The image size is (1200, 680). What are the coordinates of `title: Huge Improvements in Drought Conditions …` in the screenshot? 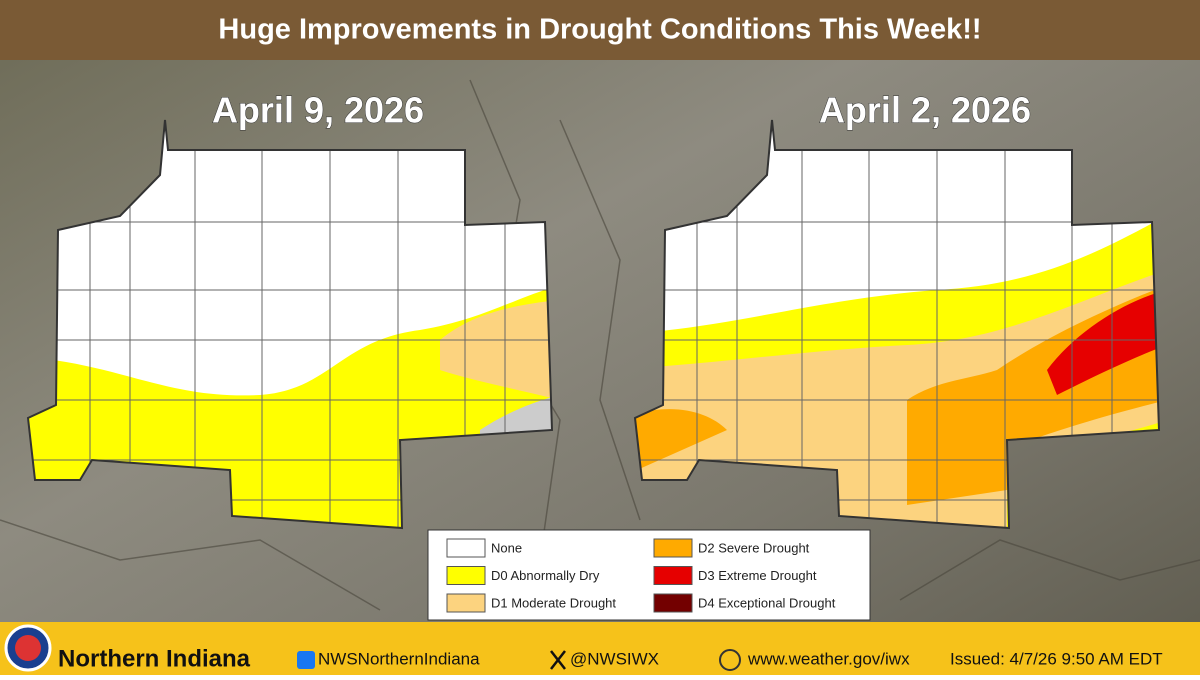 It's located at (599, 30).